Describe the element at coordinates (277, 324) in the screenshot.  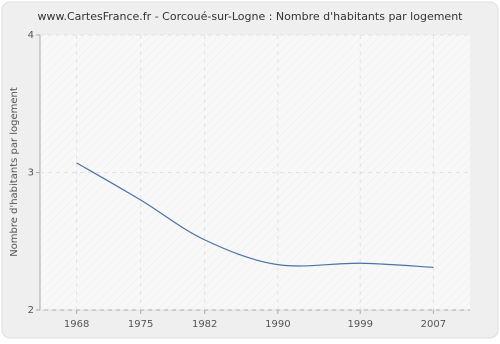
I see `x-tick-label: 1990` at that location.